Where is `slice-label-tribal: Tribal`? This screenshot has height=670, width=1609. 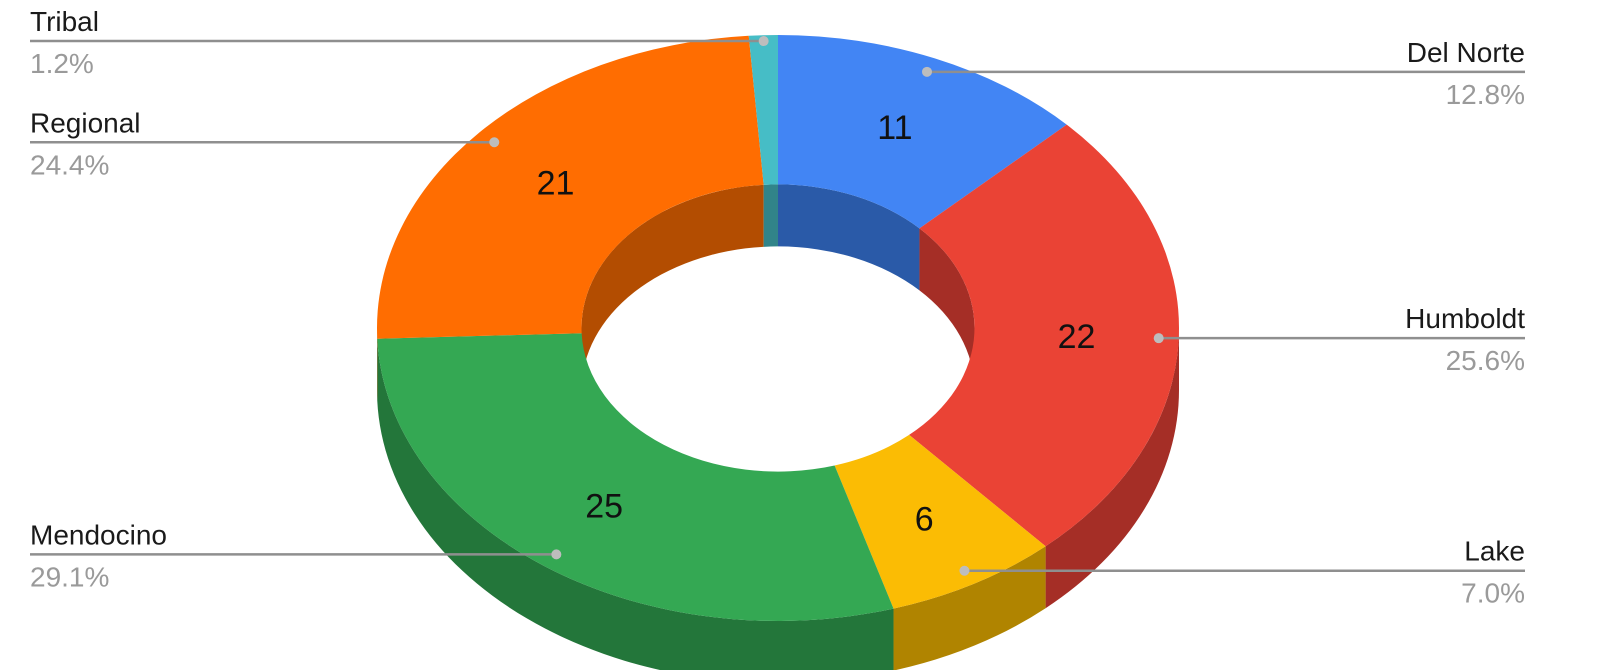
slice-label-tribal: Tribal is located at coordinates (64, 21).